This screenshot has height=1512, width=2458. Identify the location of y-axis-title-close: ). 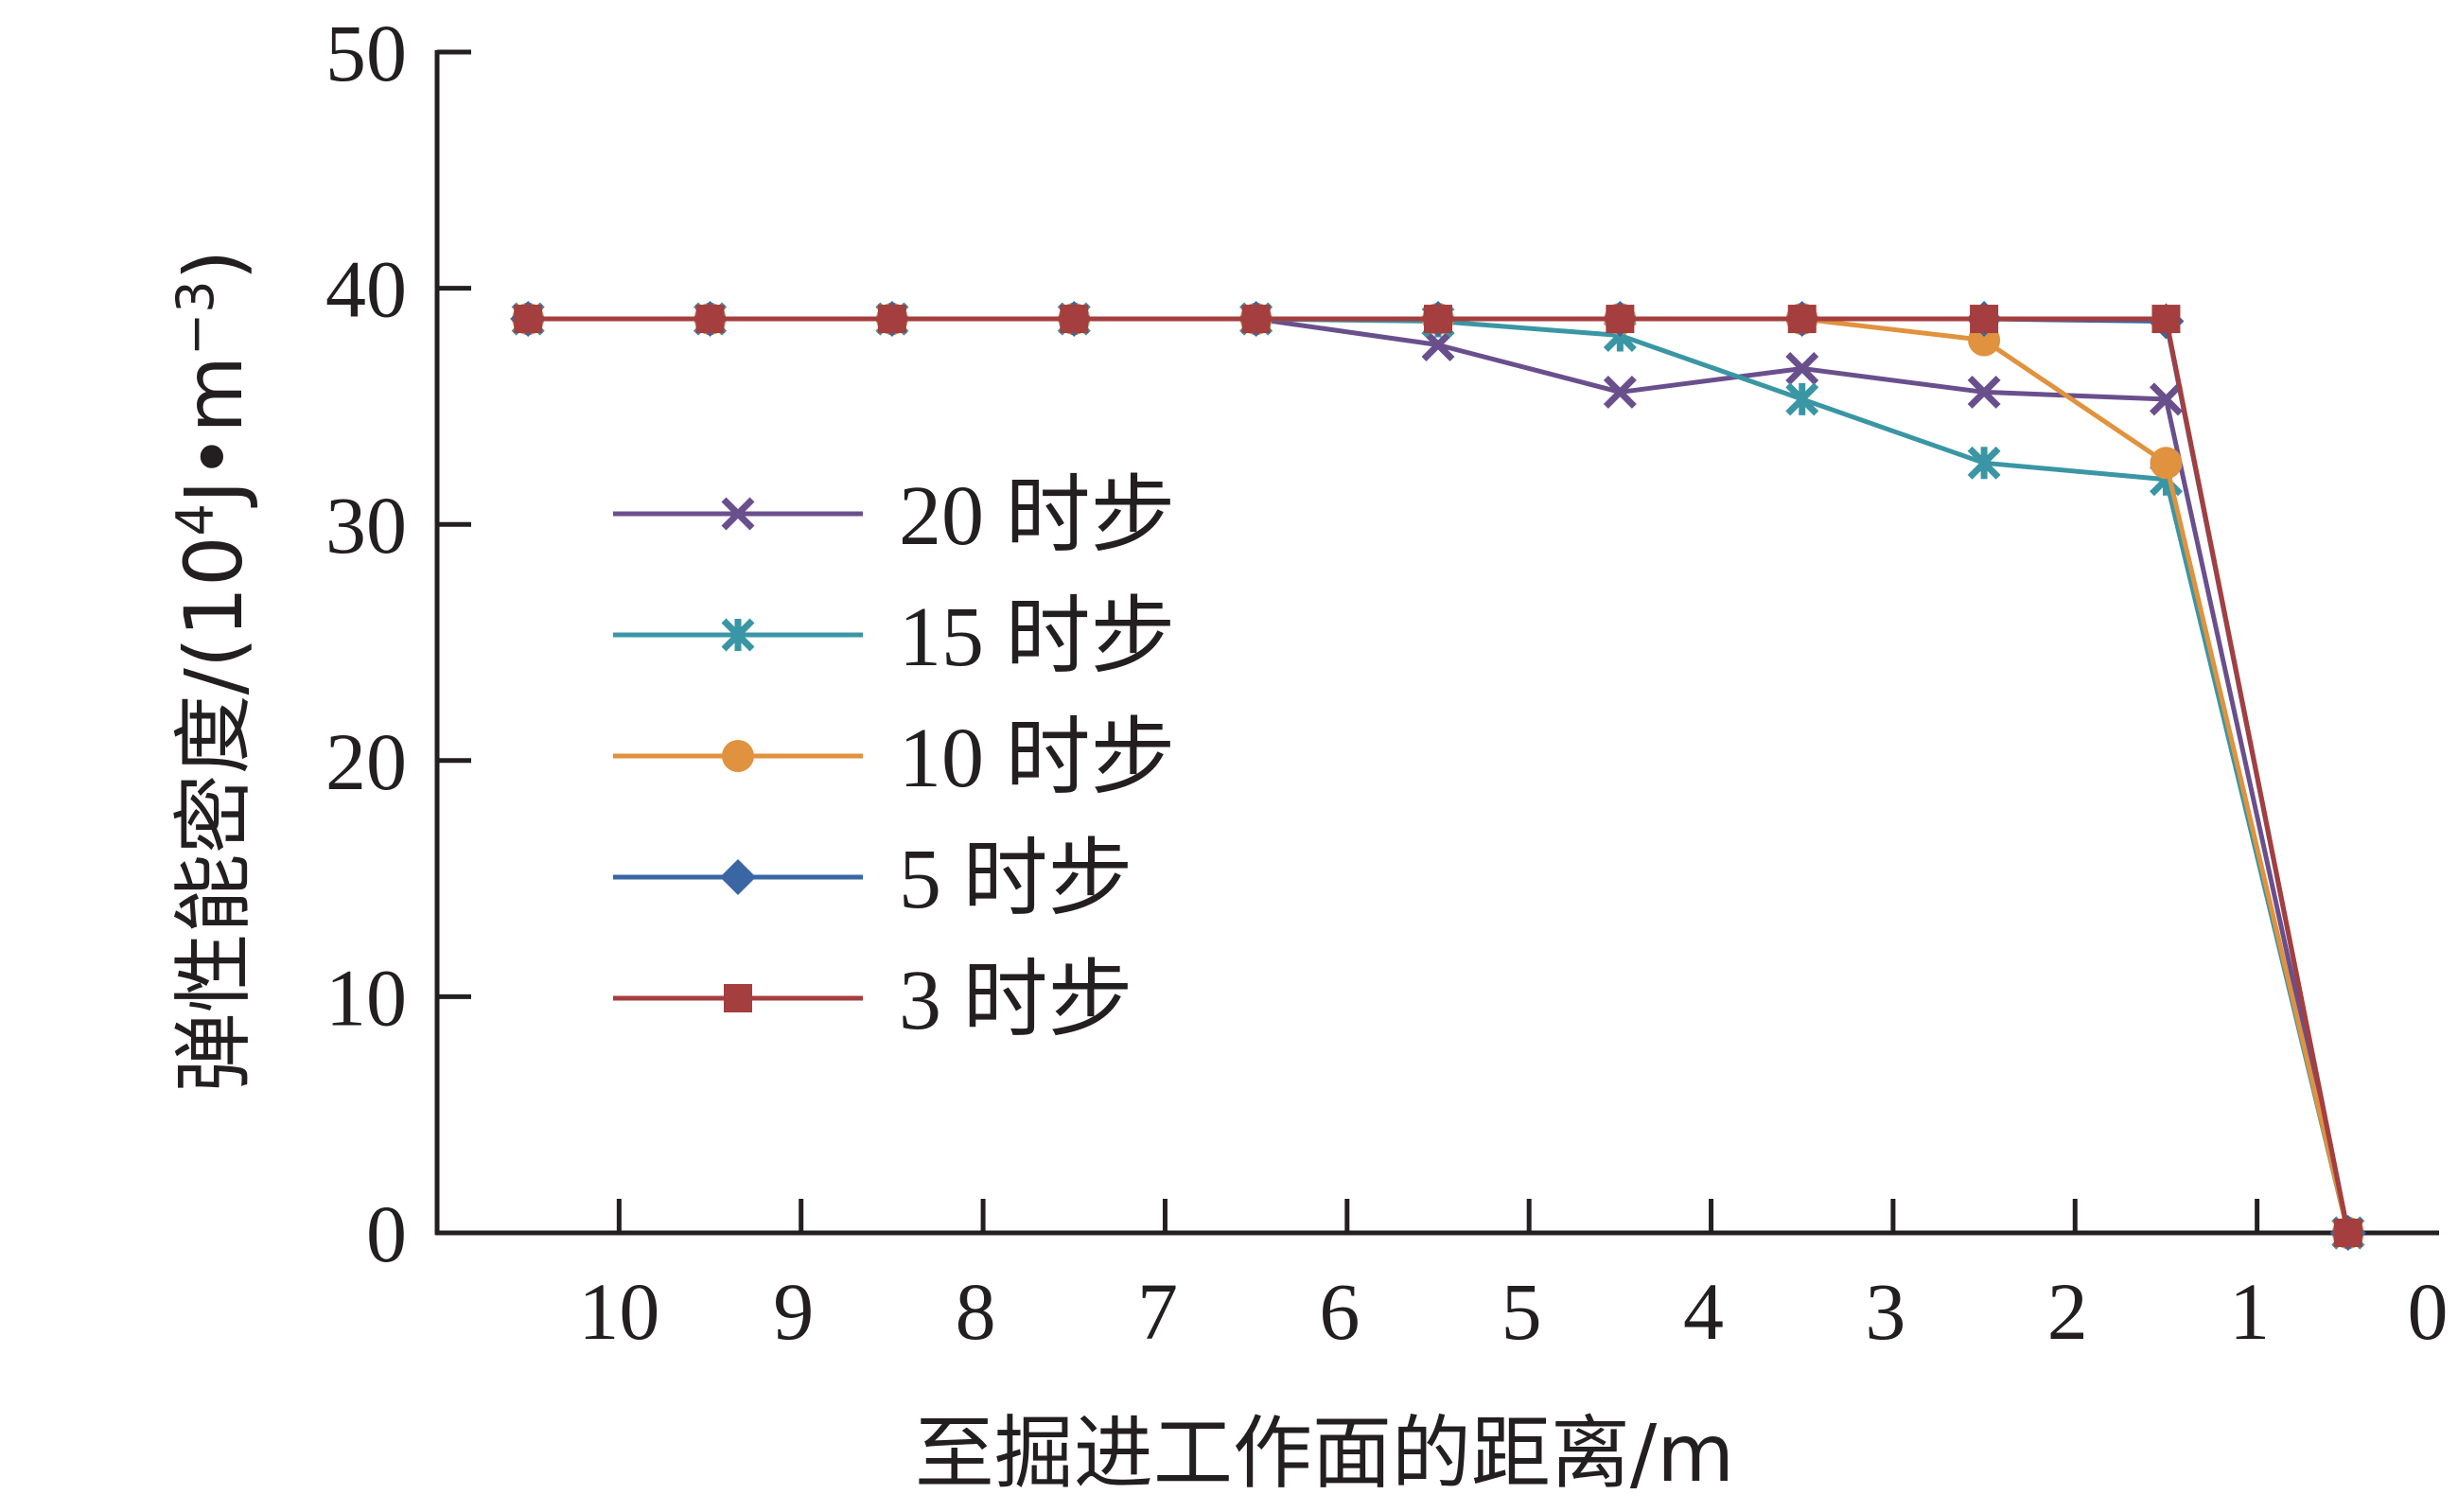
(213, 265).